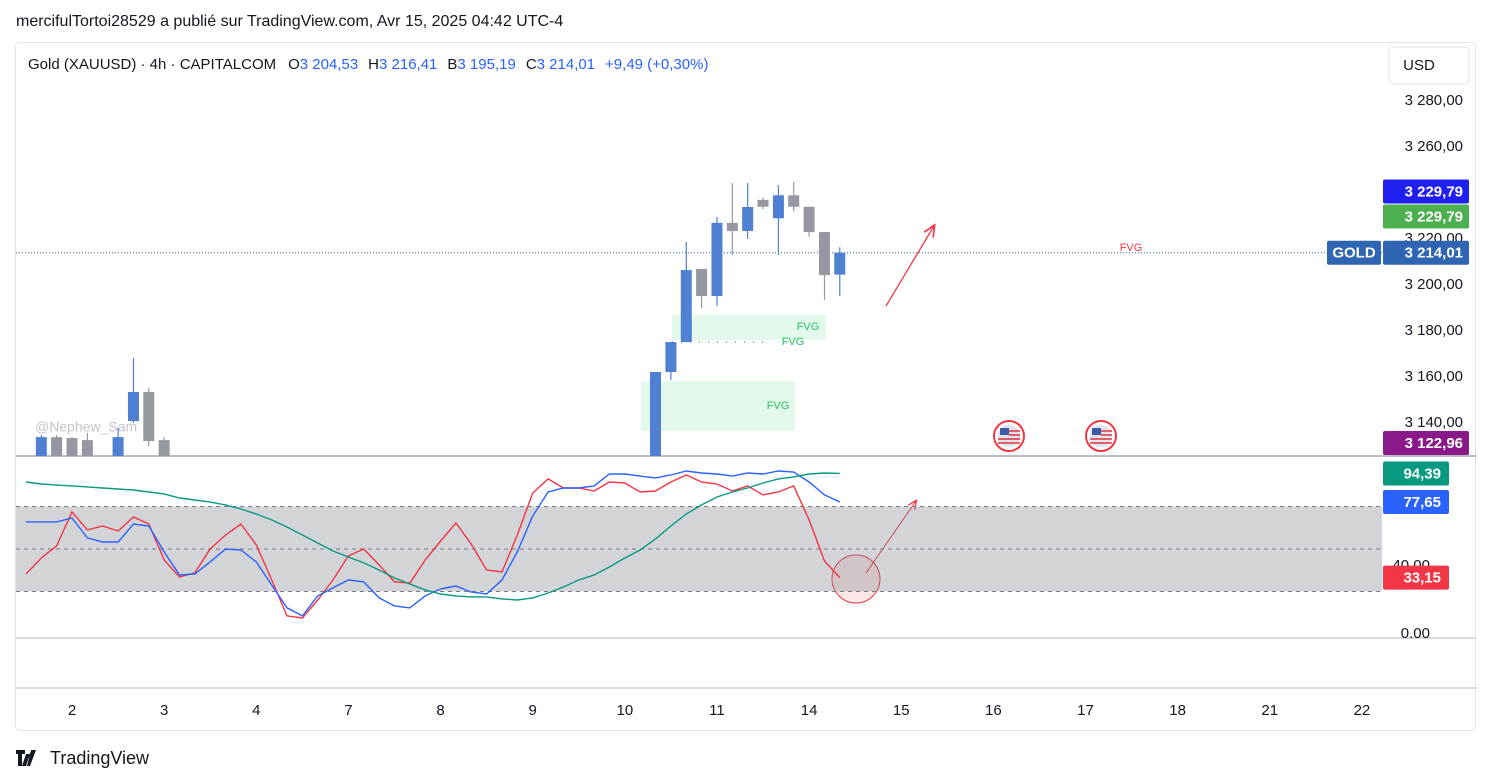 The width and height of the screenshot is (1491, 784). Describe the element at coordinates (1269, 710) in the screenshot. I see `x-tick-label: 21` at that location.